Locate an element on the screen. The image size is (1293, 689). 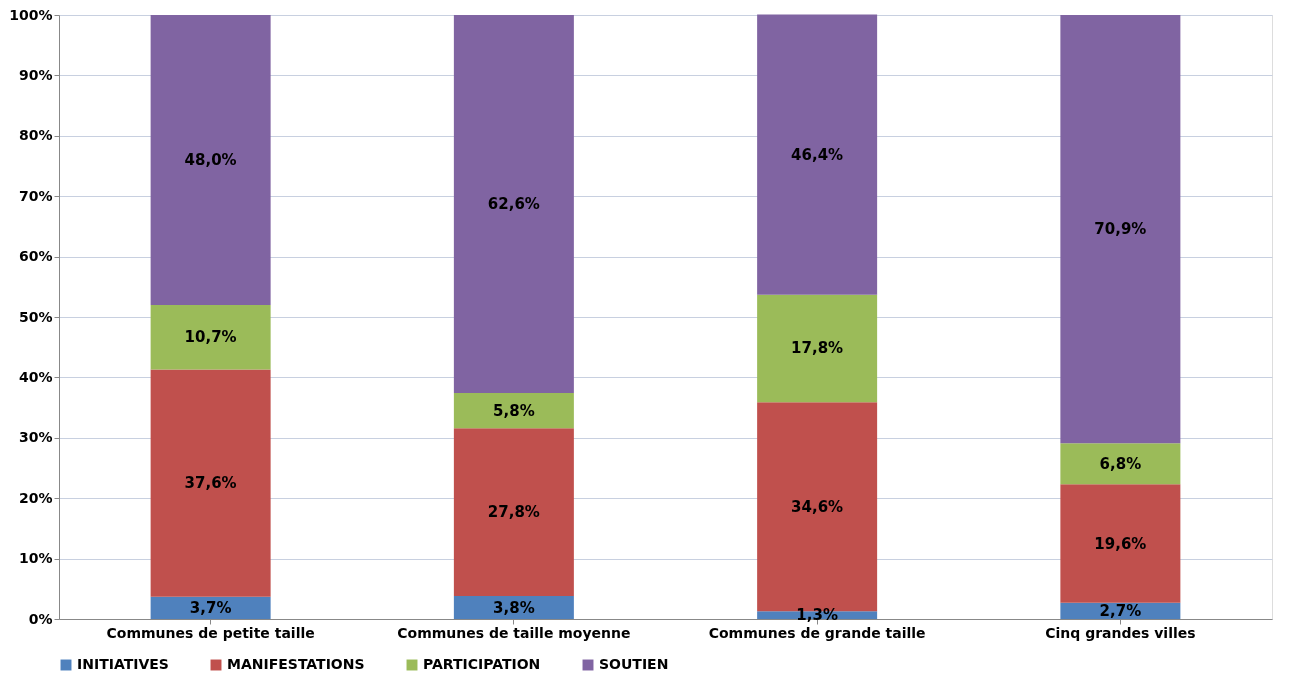
legend-label: PARTICIPATION is located at coordinates (482, 664).